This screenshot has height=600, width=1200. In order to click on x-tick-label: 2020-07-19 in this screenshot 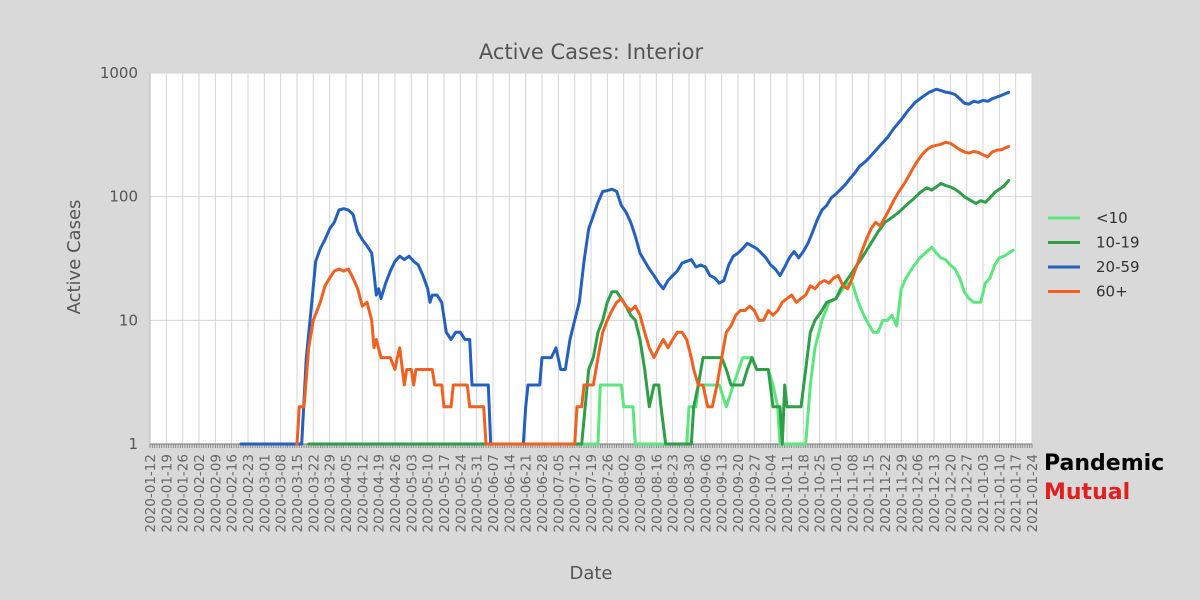, I will do `click(592, 493)`.